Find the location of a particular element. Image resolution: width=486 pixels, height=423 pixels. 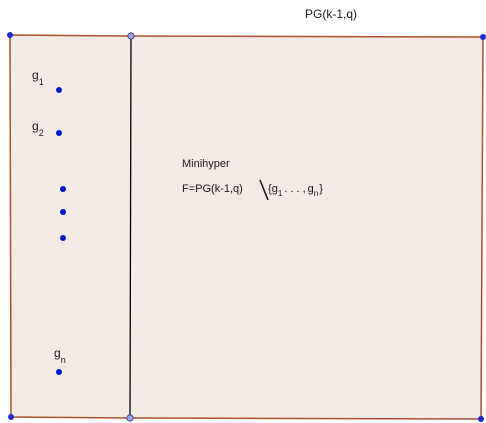

set-g1-sub: 1 is located at coordinates (280, 193).